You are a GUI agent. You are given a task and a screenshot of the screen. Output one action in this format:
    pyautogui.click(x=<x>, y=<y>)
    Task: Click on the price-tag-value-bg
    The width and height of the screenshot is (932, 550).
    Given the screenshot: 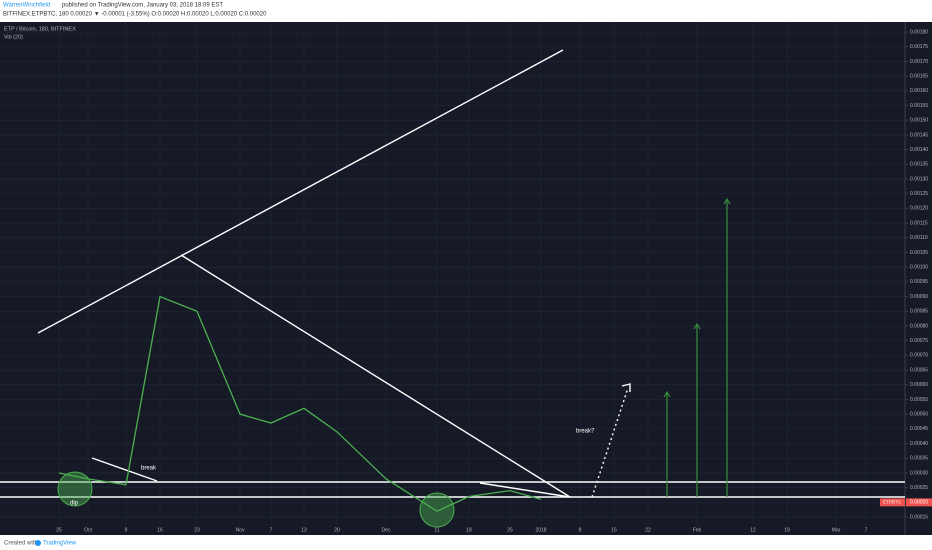 What is the action you would take?
    pyautogui.click(x=919, y=502)
    